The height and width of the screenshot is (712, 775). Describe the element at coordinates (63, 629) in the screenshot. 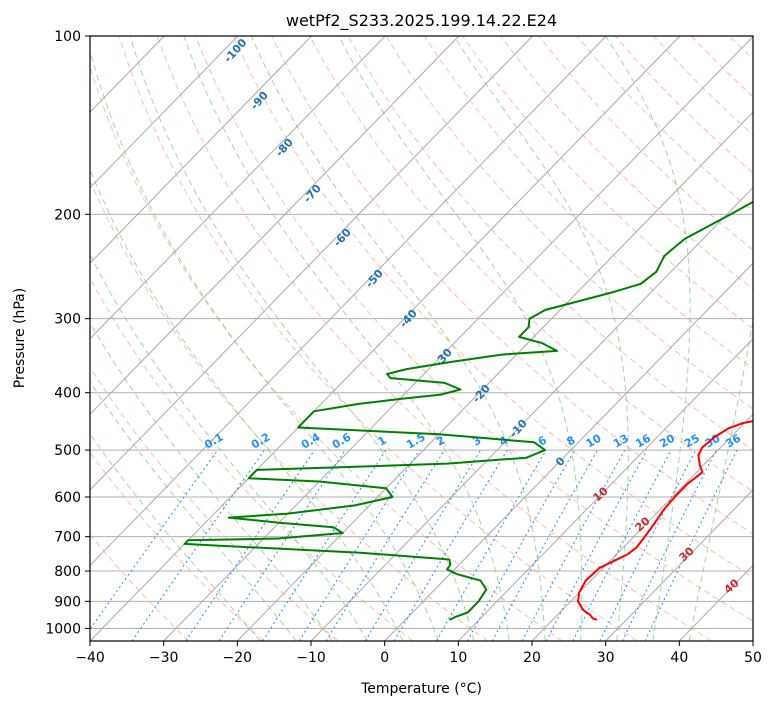

I see `y-tick-label: 1000` at that location.